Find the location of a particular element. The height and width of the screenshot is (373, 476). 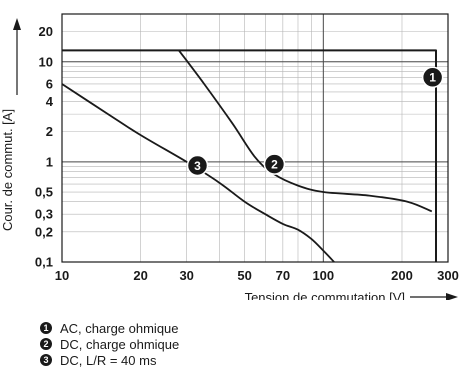

y-tick-labels: 0,1 0,2 0,3 0,5 1 2 4 6 10 20 is located at coordinates (44, 146).